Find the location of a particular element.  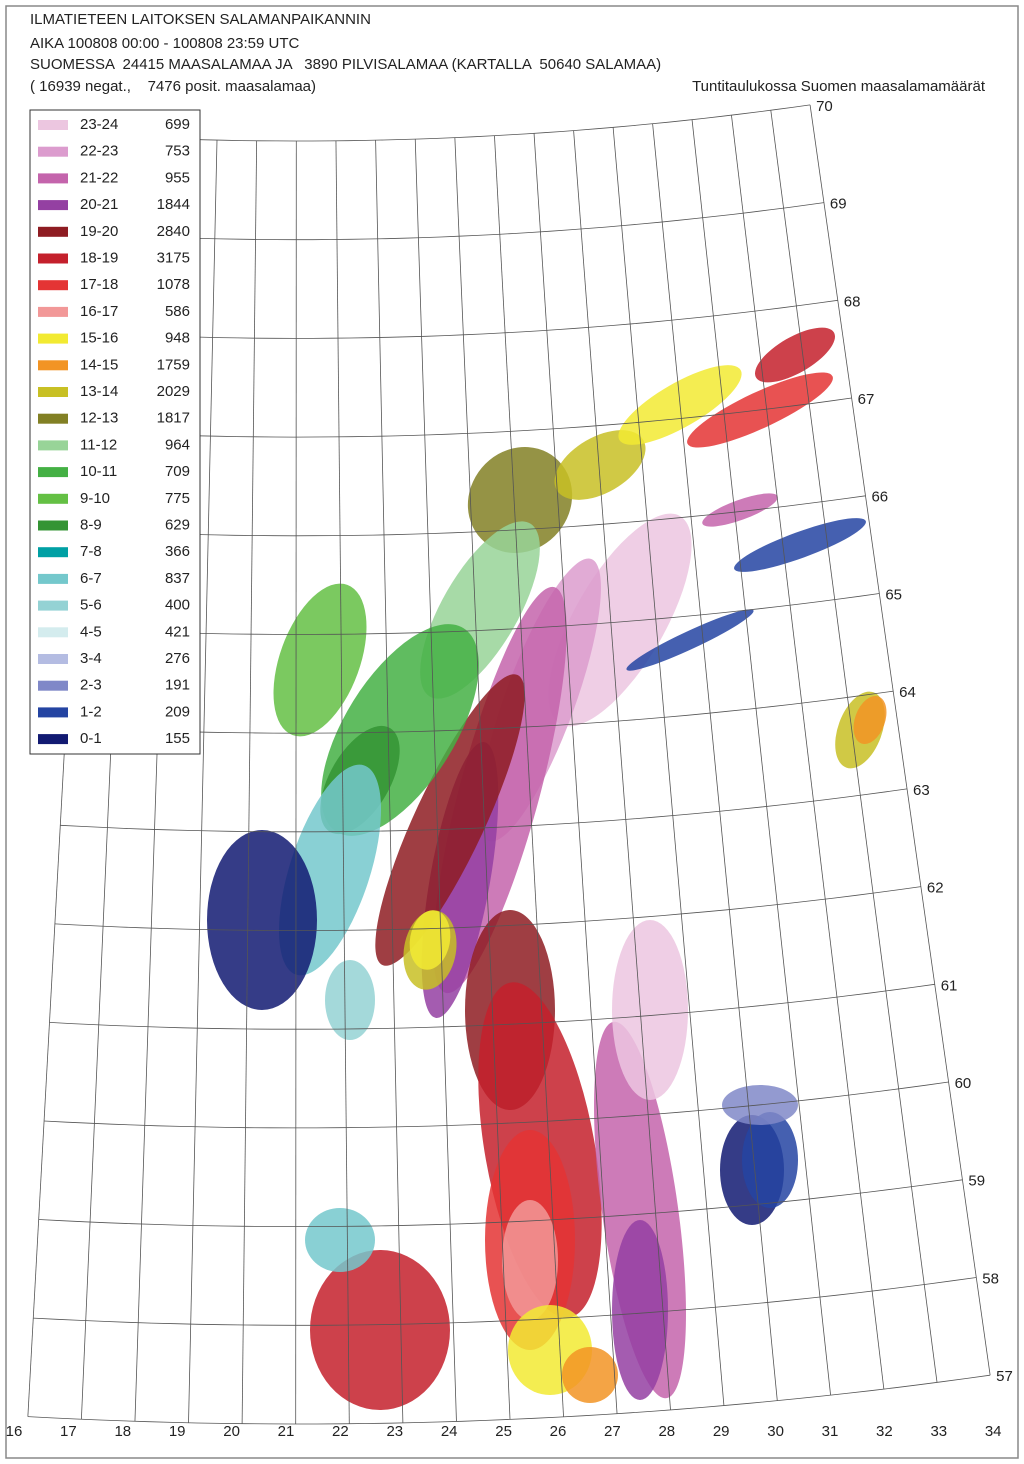

legend-hours: 0-1 is located at coordinates (91, 738).